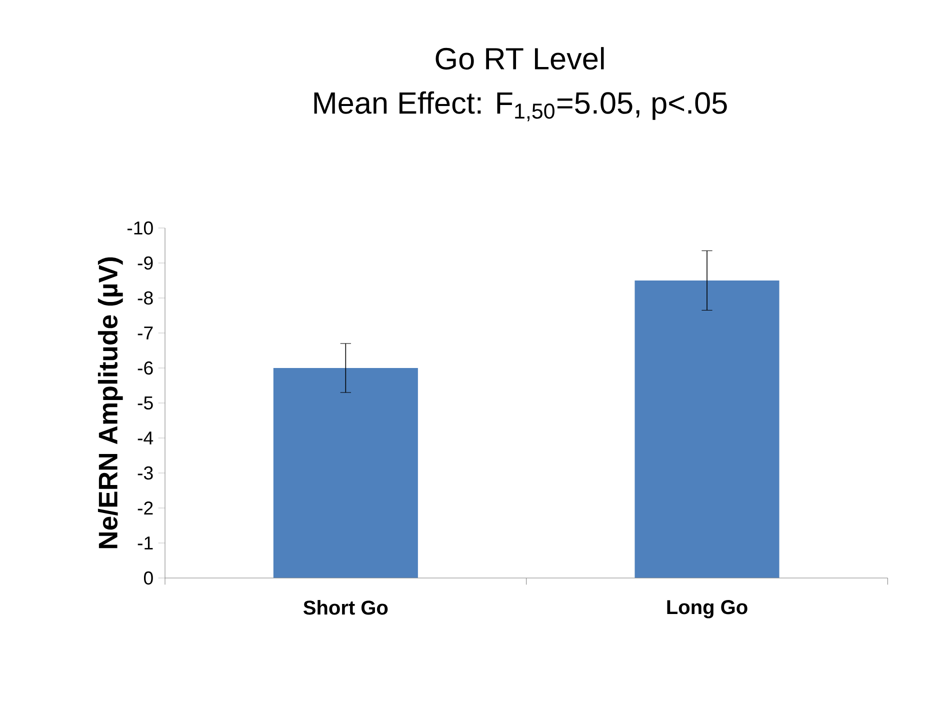 Image resolution: width=941 pixels, height=701 pixels. What do you see at coordinates (110, 402) in the screenshot?
I see `y-axis-title: Ne/ERN Amplitude (µV)` at bounding box center [110, 402].